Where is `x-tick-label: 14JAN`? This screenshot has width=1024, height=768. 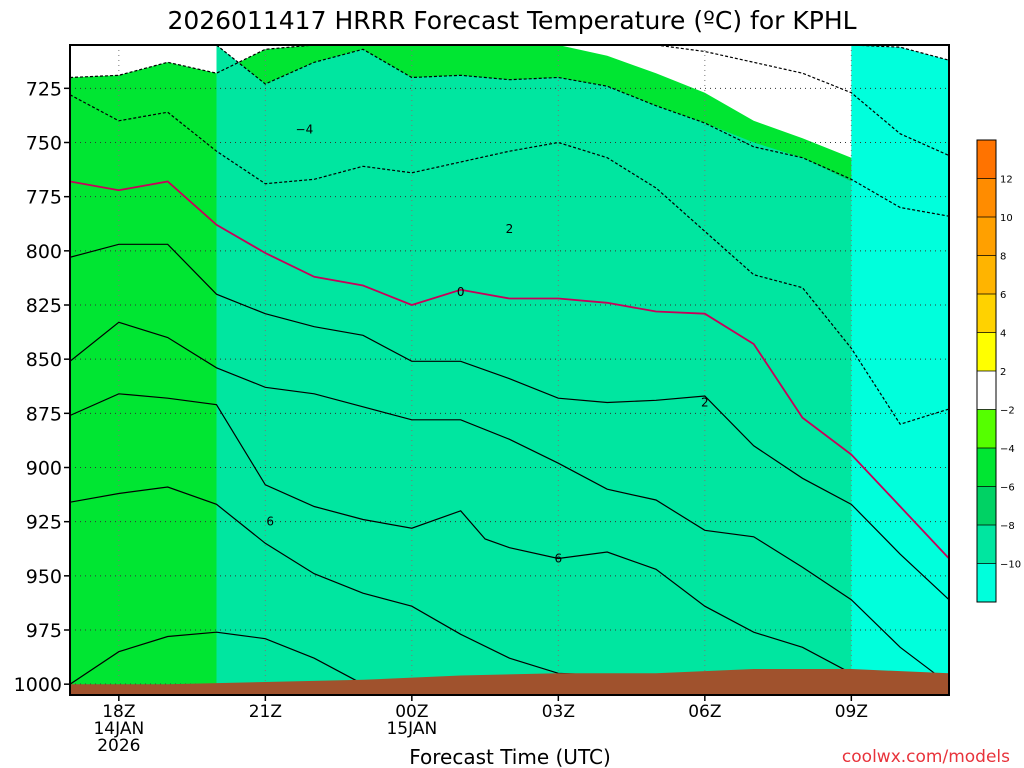
x-tick-label: 14JAN is located at coordinates (118, 729).